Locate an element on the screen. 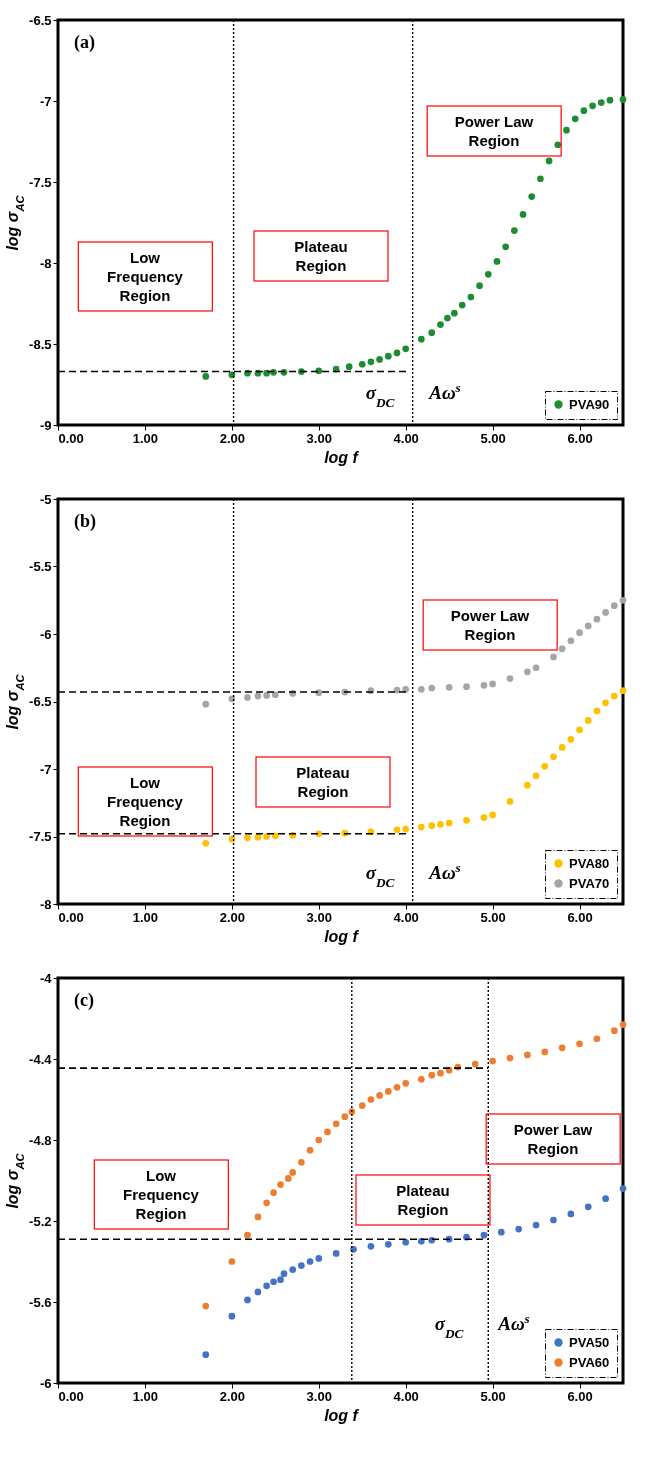 This screenshot has height=1472, width=659. y-tick-label: -5.2 is located at coordinates (40, 1221).